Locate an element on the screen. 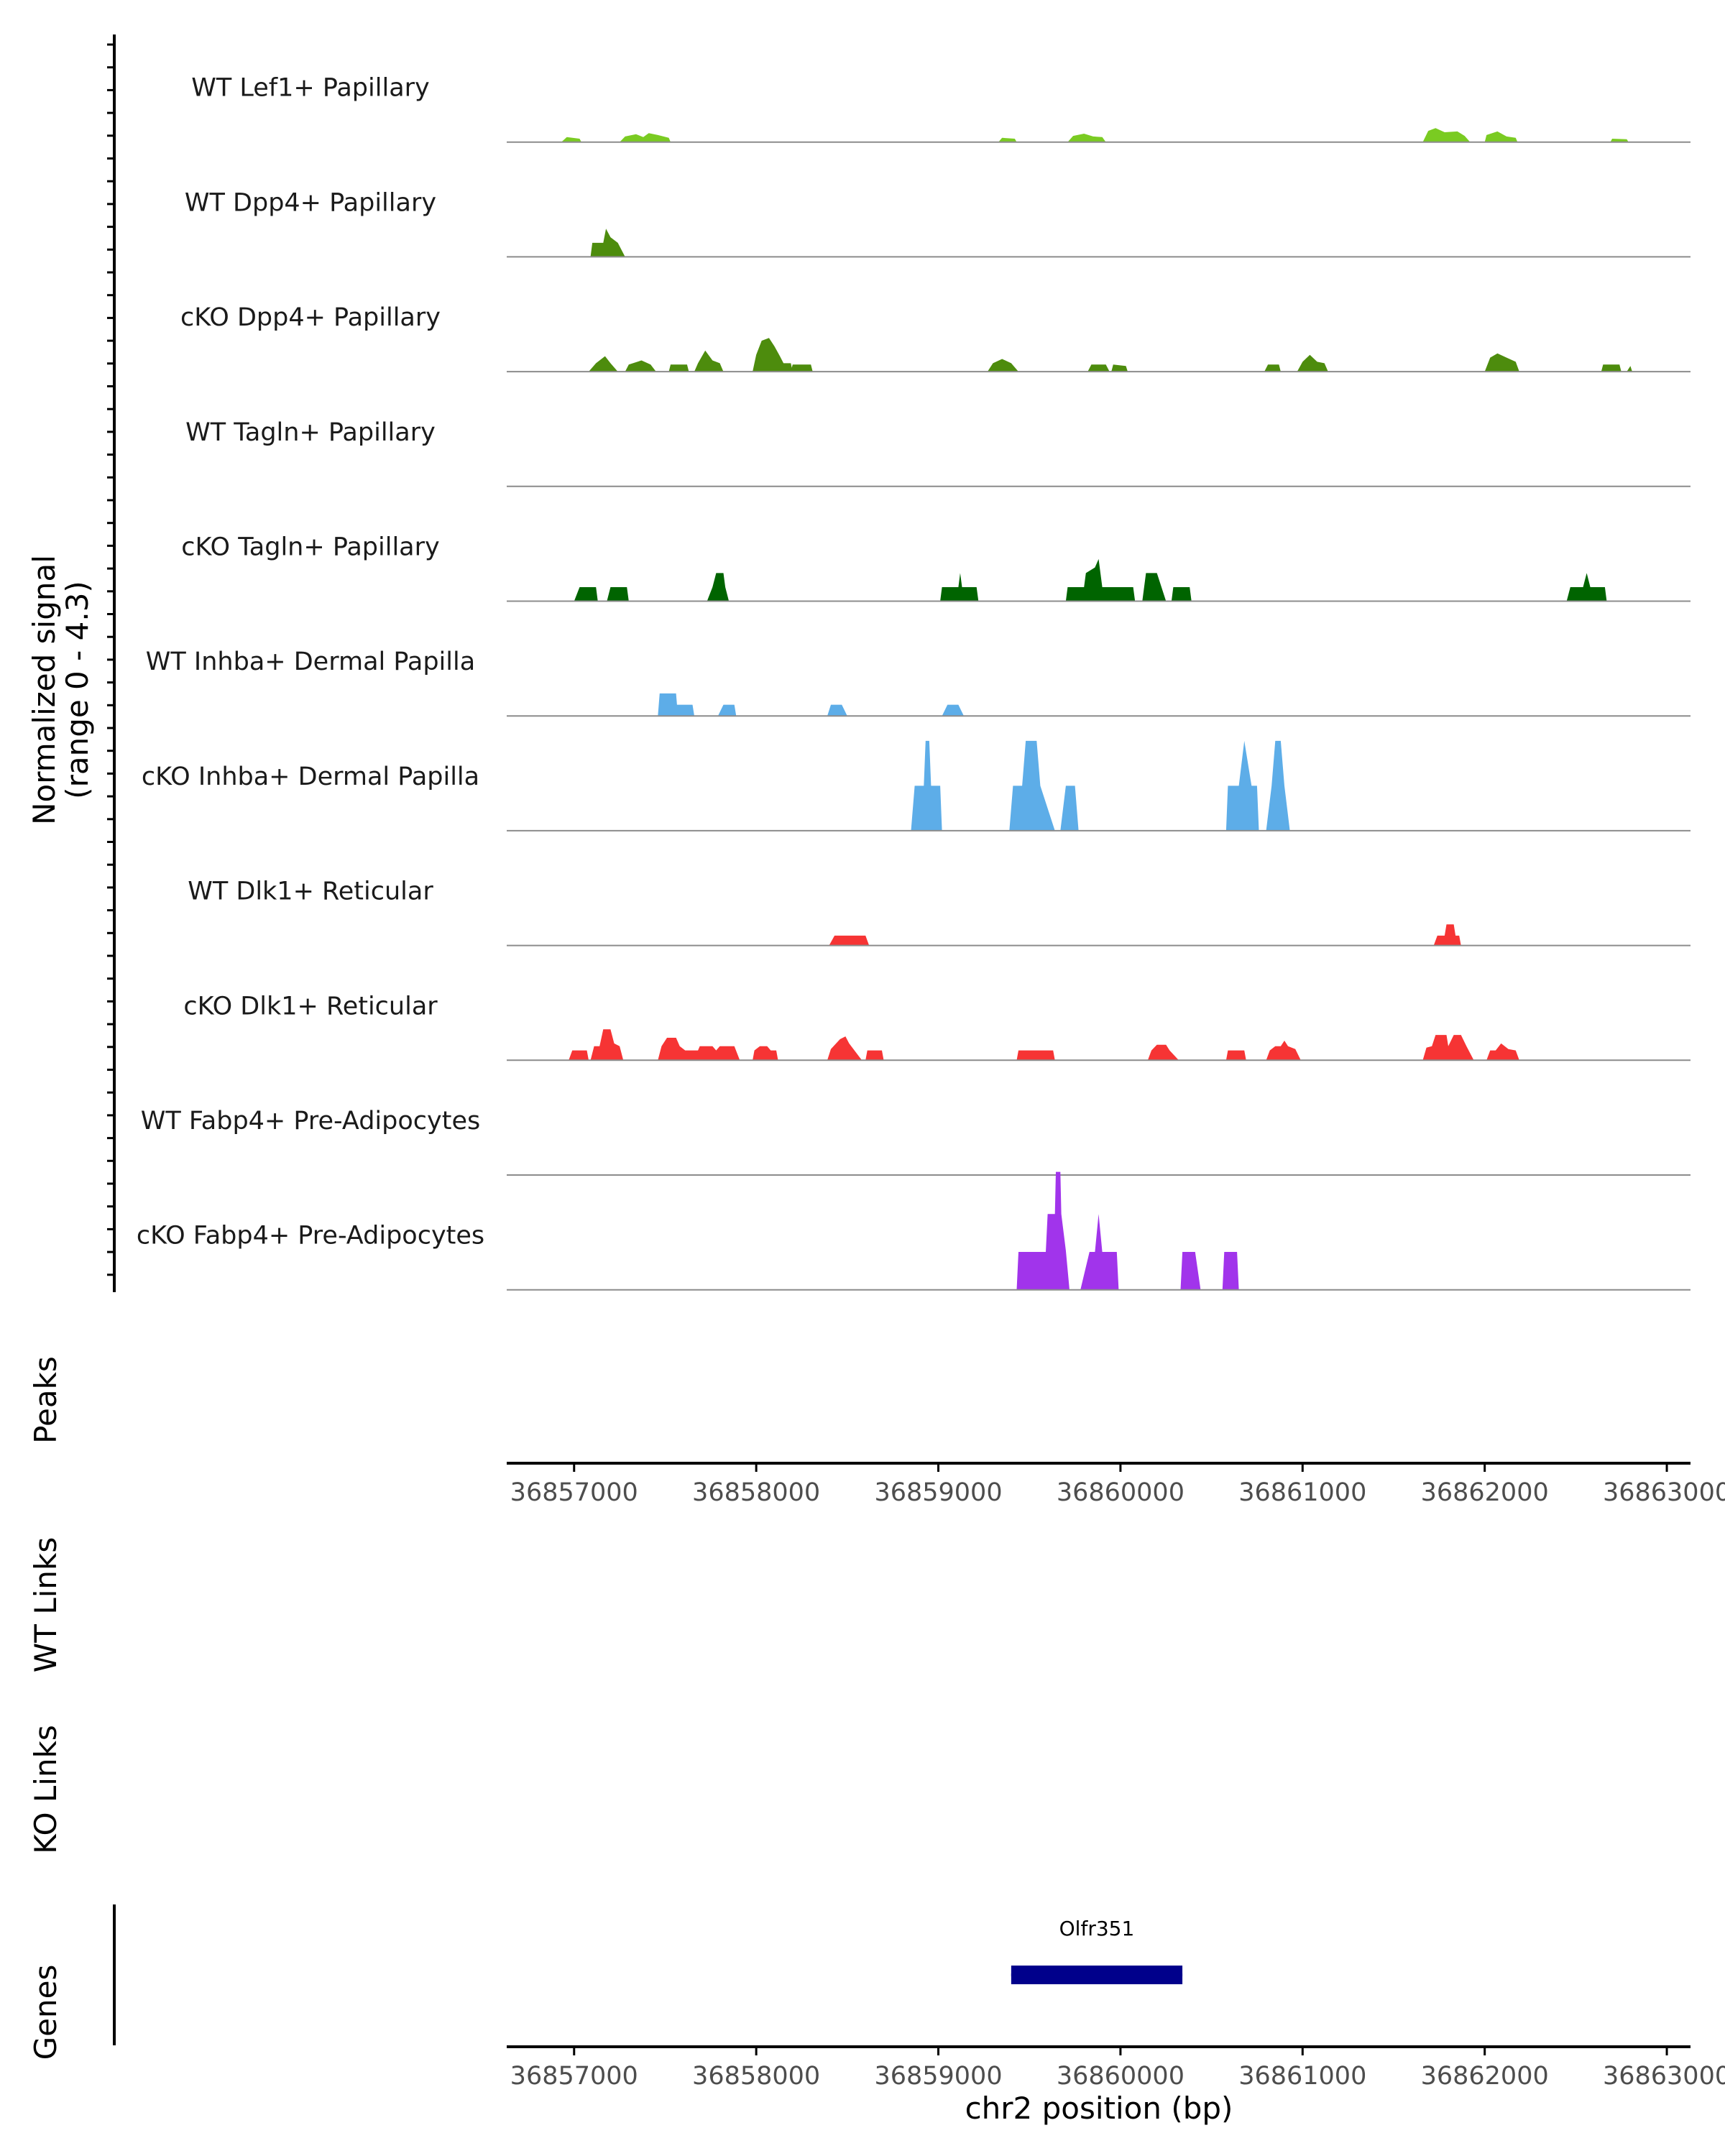  coverage-x-axis-tick-label: 36858000 is located at coordinates (756, 1492).